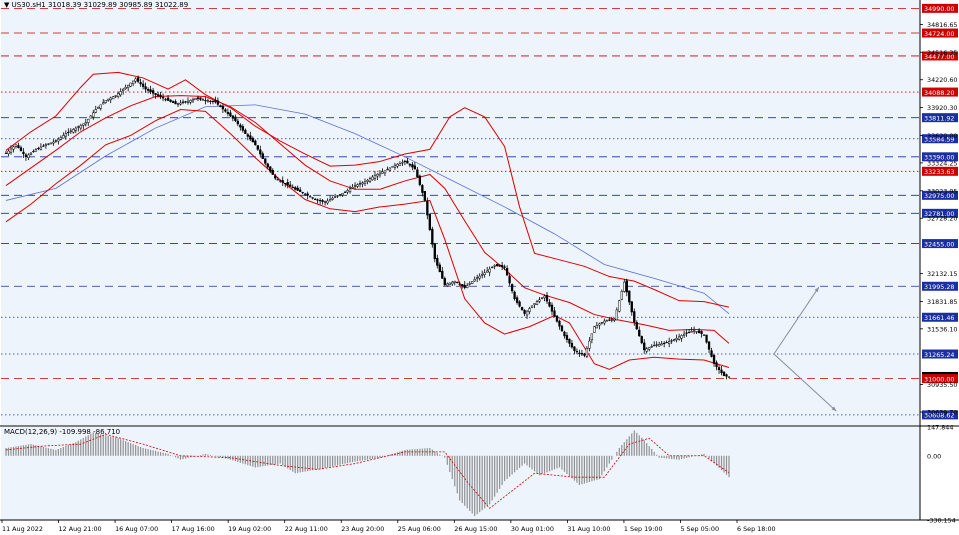  What do you see at coordinates (939, 416) in the screenshot?
I see `price-level-label: 30608.62` at bounding box center [939, 416].